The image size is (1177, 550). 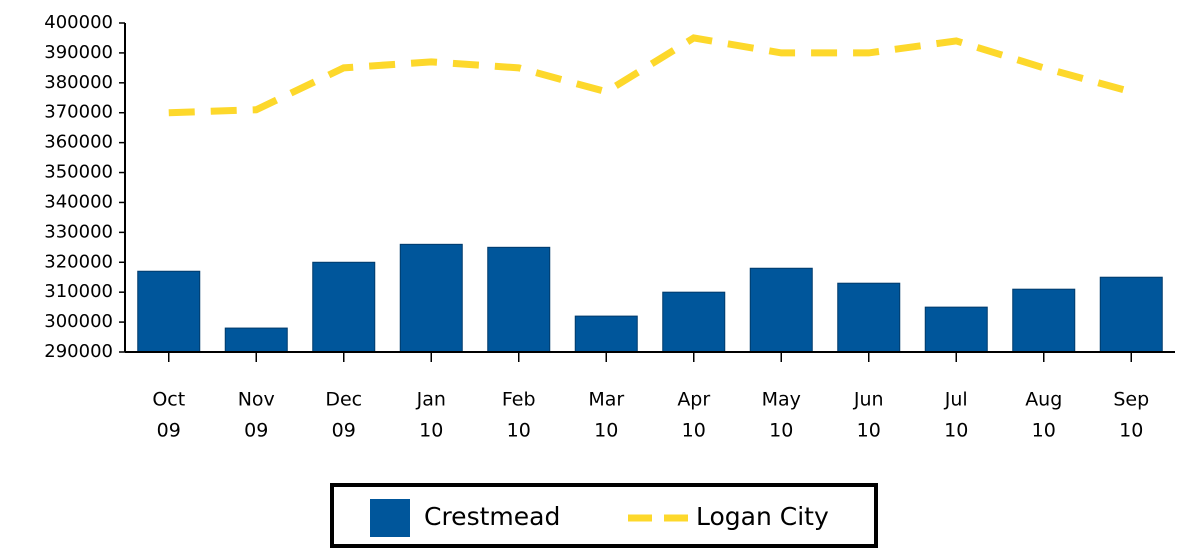 I want to click on legend-box, so click(x=604, y=515).